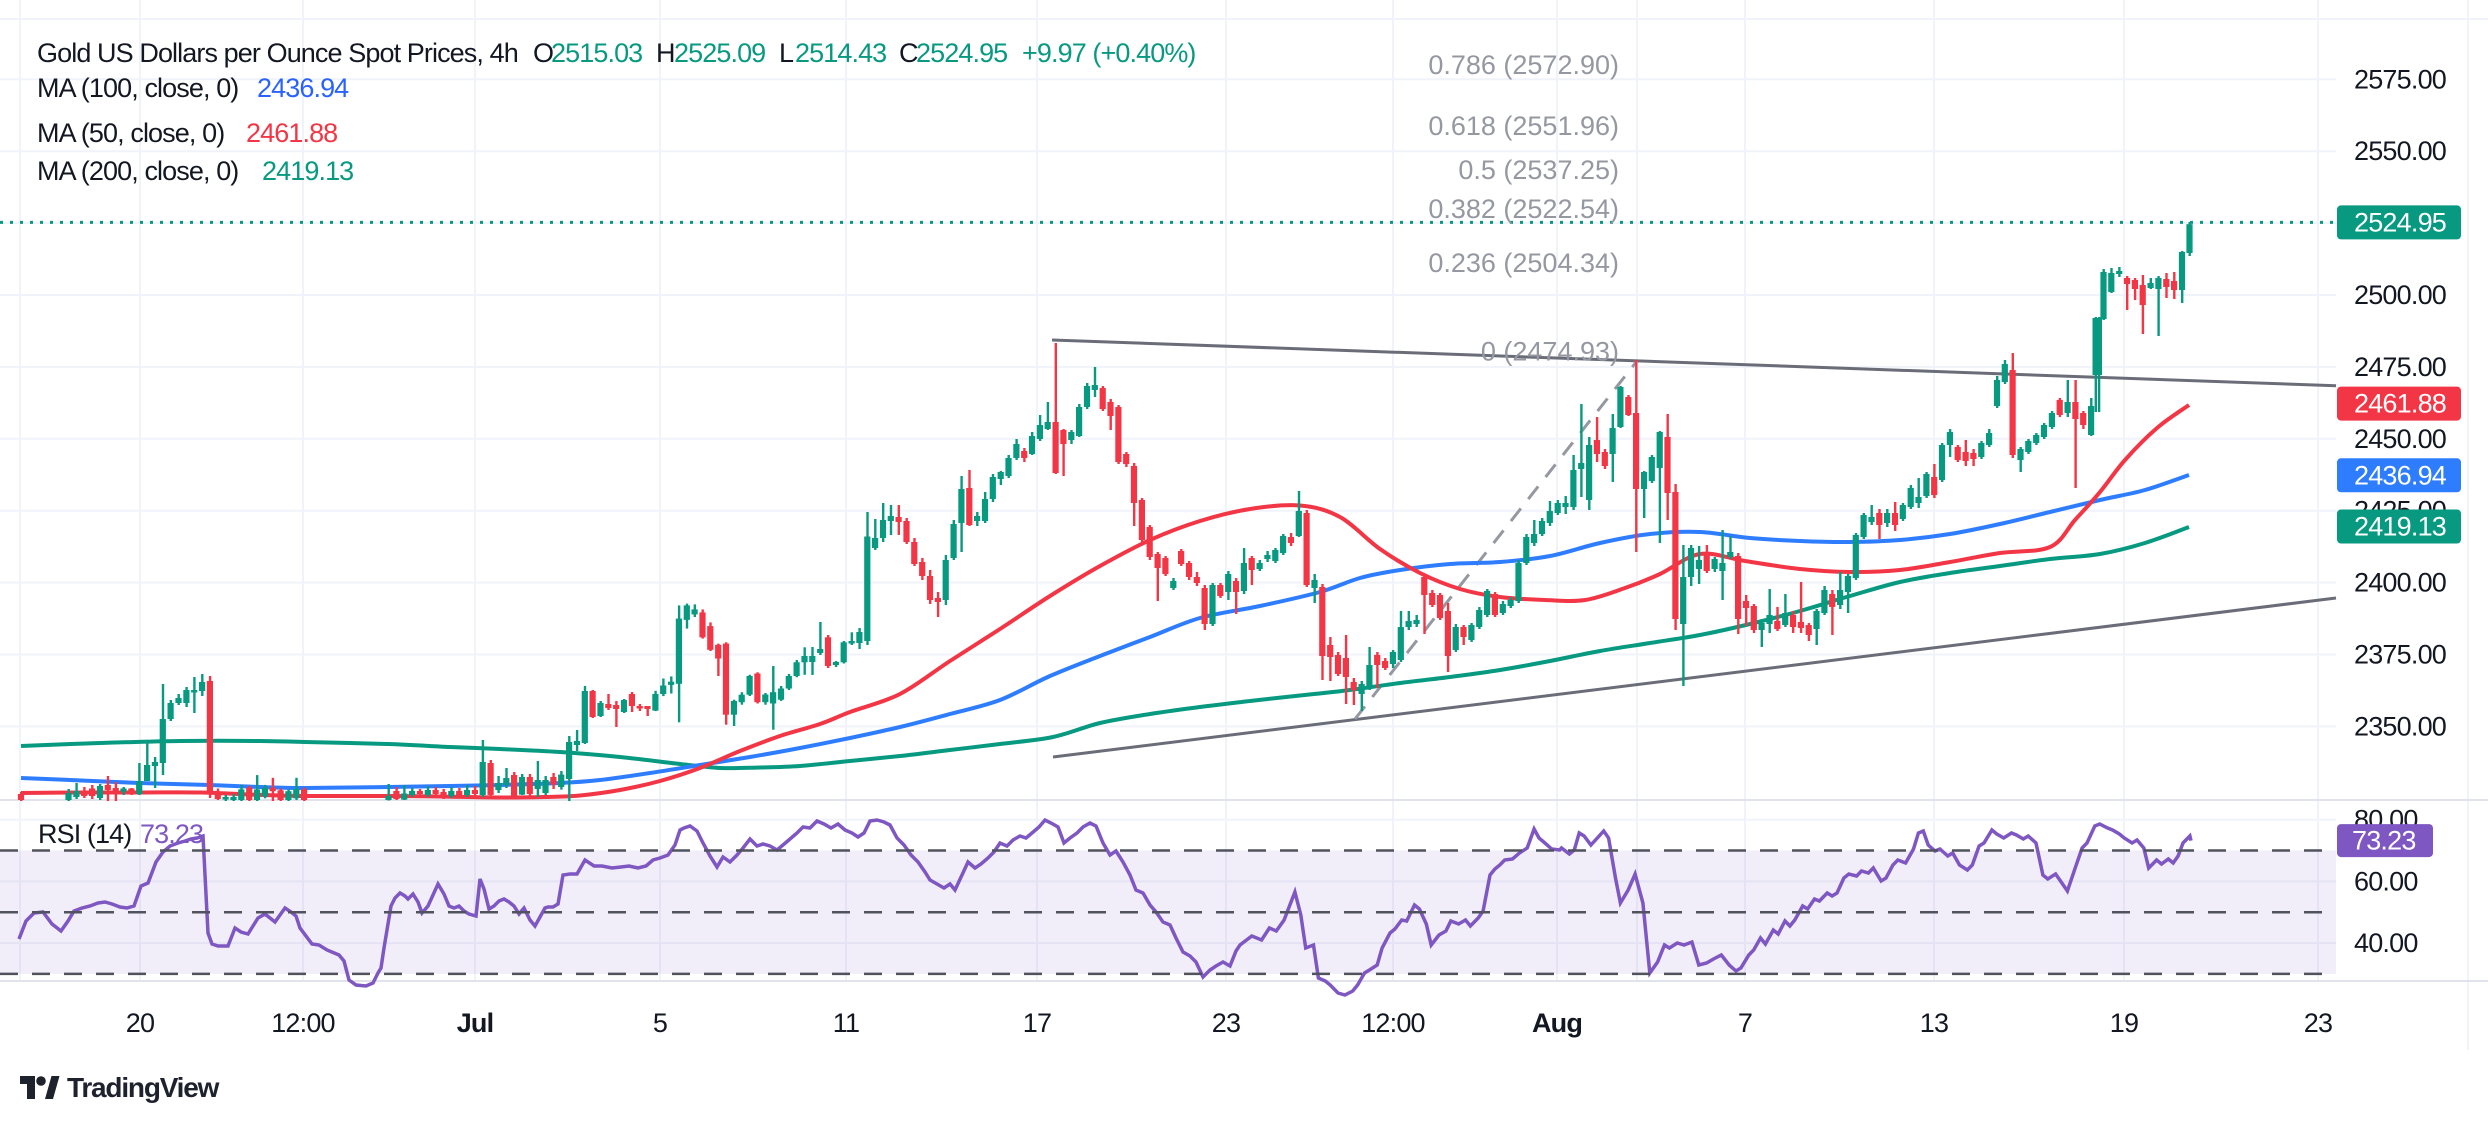 The image size is (2488, 1122). Describe the element at coordinates (1523, 65) in the screenshot. I see `svg-text: 0.786 (2572.90)` at that location.